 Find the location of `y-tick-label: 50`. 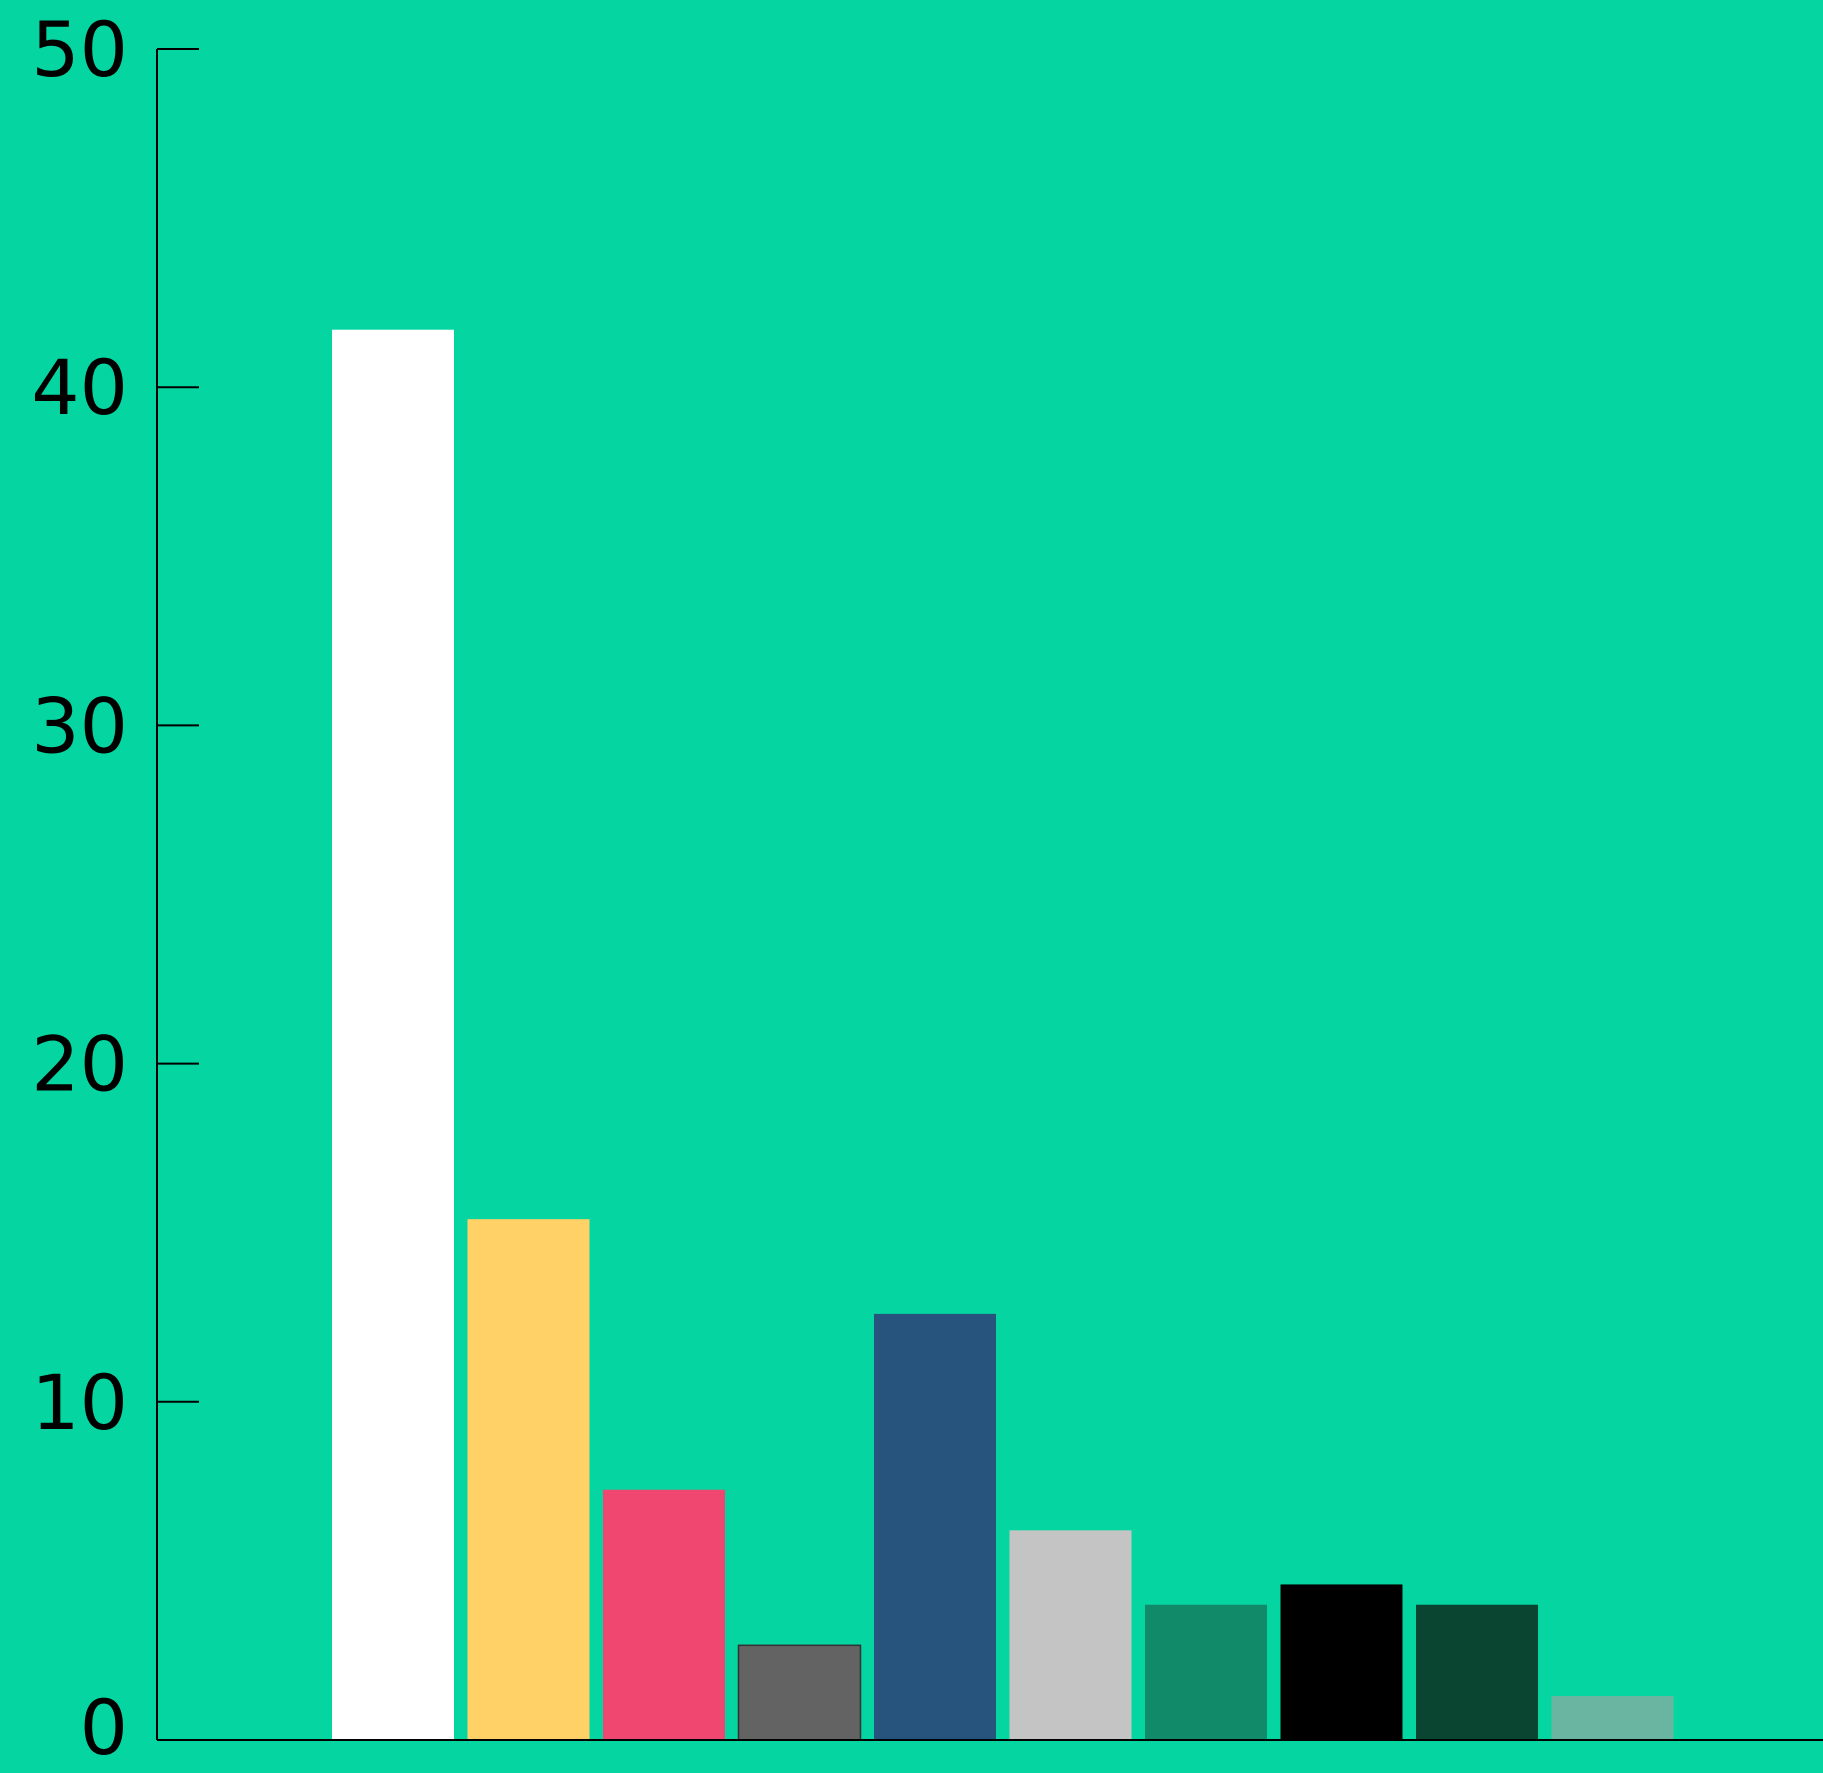

y-tick-label: 50 is located at coordinates (79, 49).